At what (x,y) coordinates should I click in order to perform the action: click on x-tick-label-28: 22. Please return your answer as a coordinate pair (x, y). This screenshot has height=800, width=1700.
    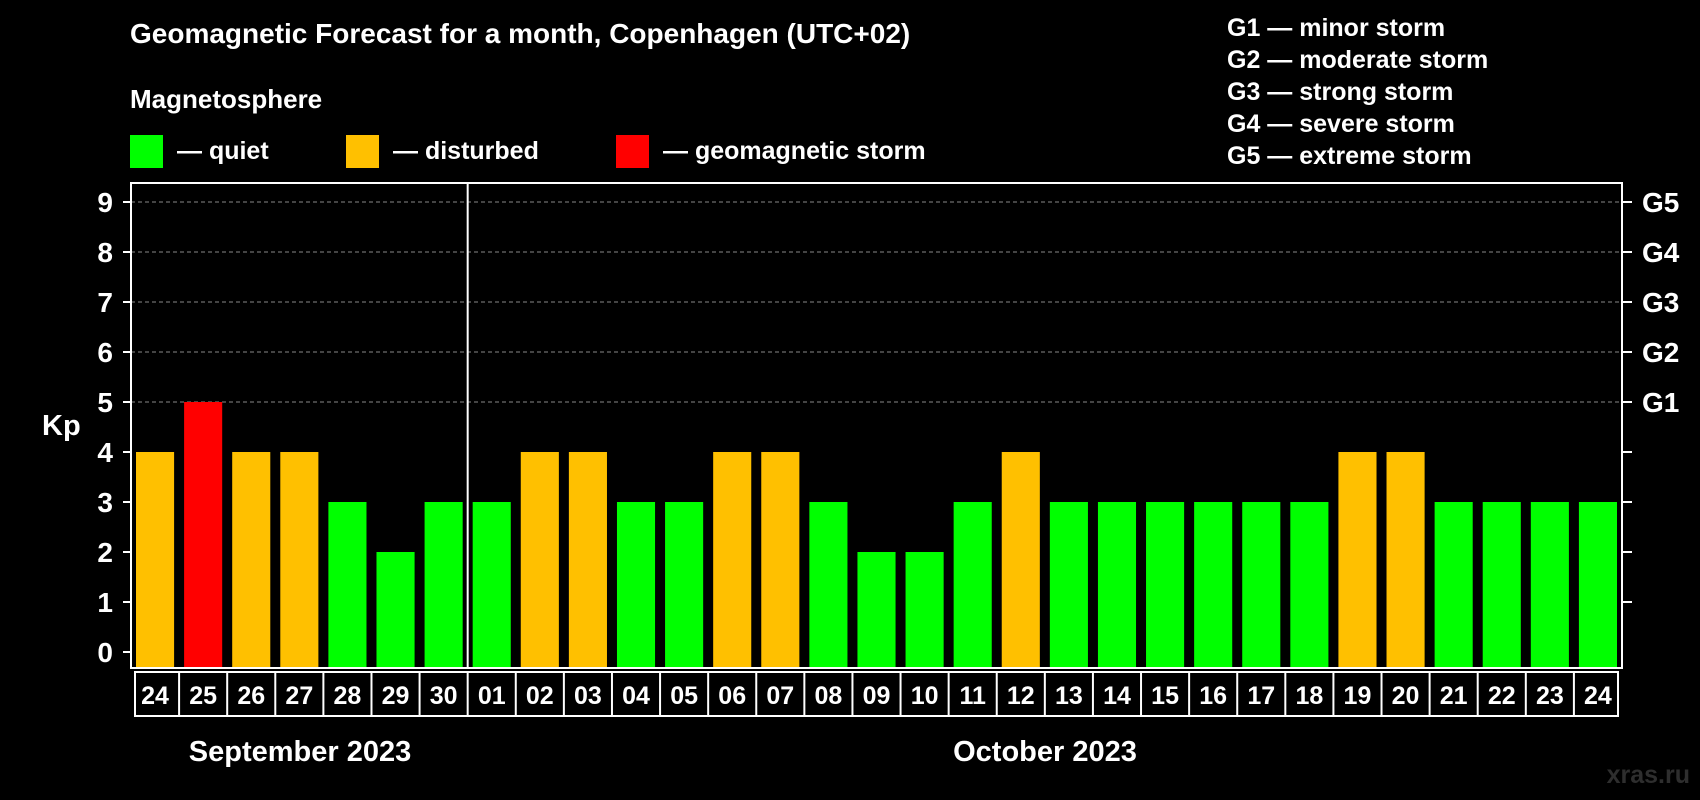
    Looking at the image, I should click on (1502, 696).